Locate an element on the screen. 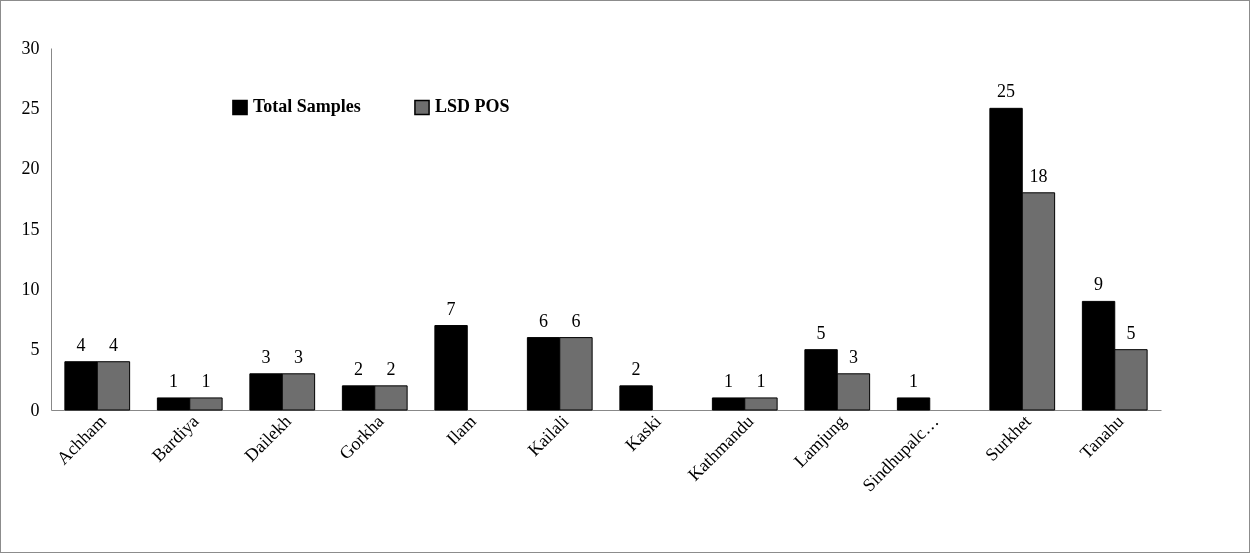 This screenshot has width=1250, height=553. y-tick-label: 30 is located at coordinates (30, 47).